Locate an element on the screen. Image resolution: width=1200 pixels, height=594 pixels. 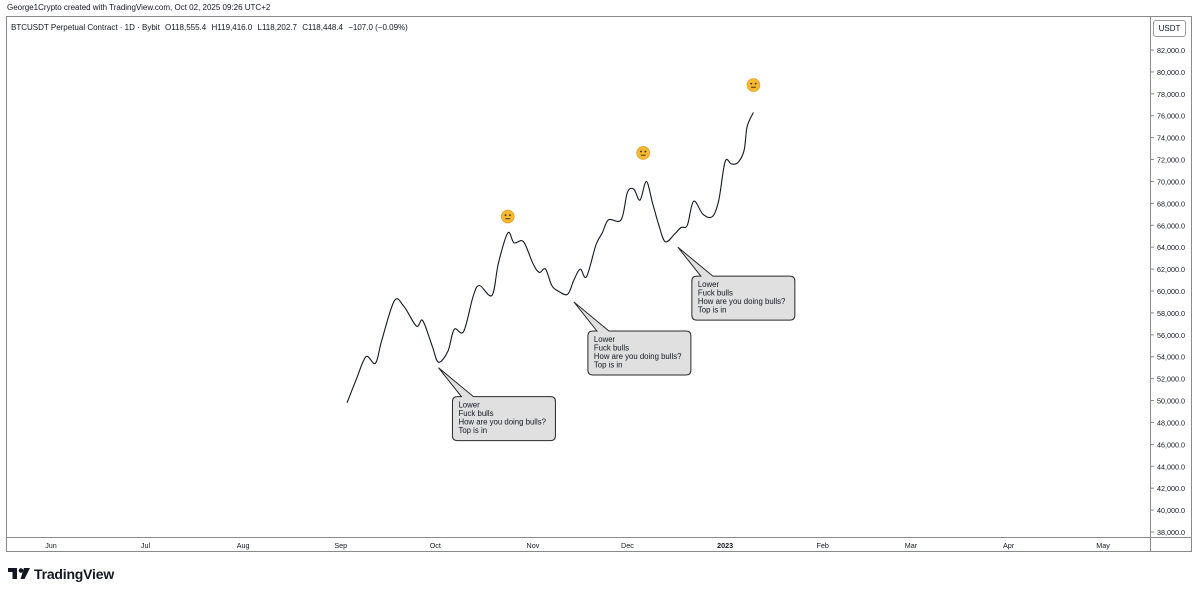
time-tick-label: Oct is located at coordinates (435, 545).